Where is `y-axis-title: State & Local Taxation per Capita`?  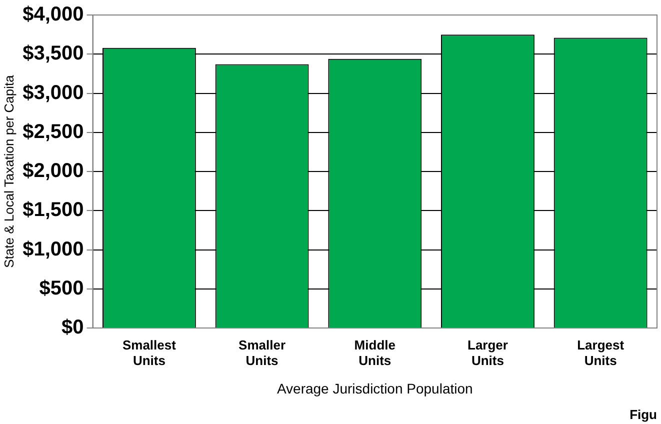 y-axis-title: State & Local Taxation per Capita is located at coordinates (8, 171).